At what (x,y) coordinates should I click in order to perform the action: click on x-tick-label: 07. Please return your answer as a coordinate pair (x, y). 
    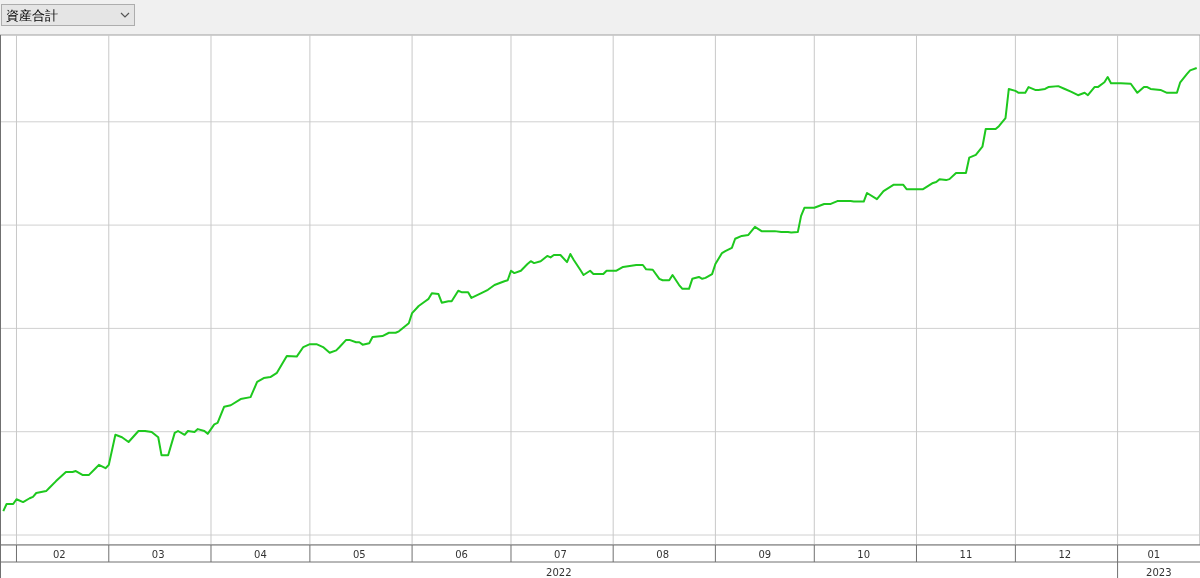
    Looking at the image, I should click on (560, 554).